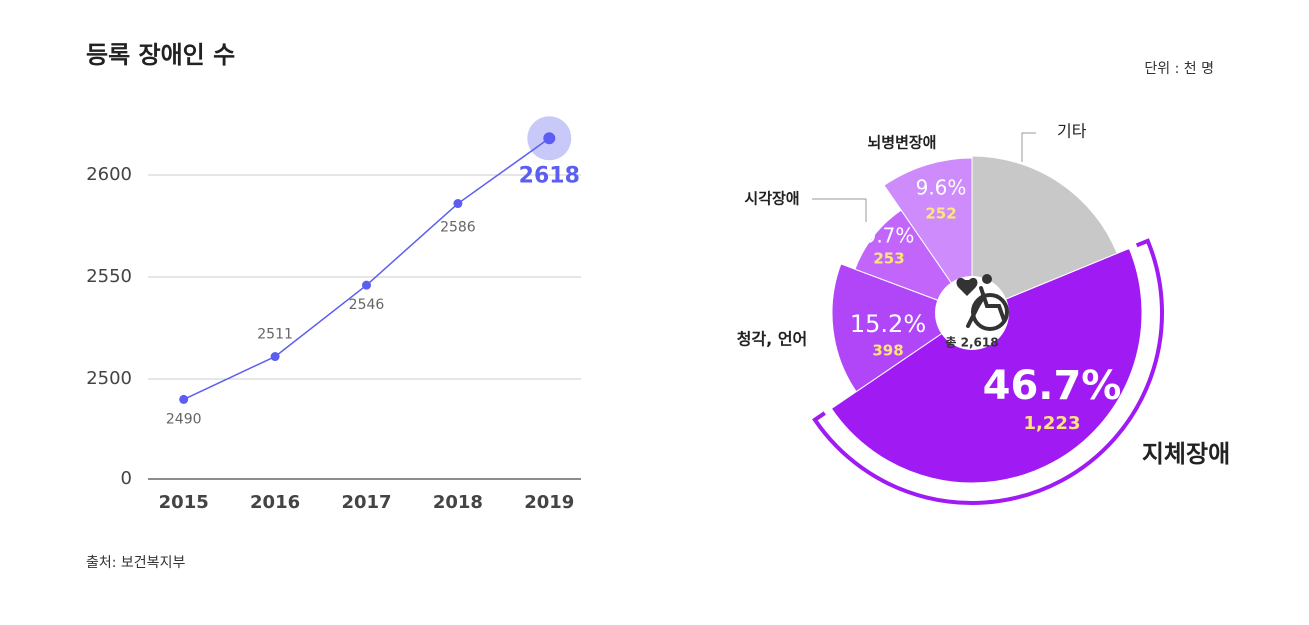 Image resolution: width=1309 pixels, height=625 pixels. Describe the element at coordinates (1179, 69) in the screenshot. I see `unit: 단위 : 천 명` at that location.